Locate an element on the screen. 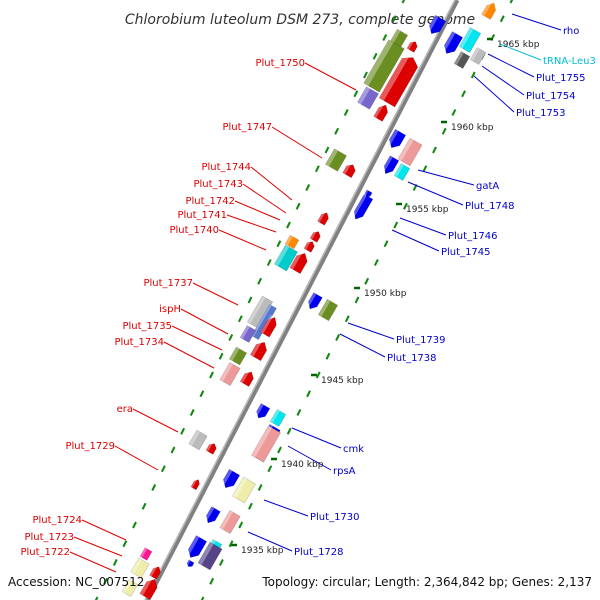  gene-label-left: Plut_1744 is located at coordinates (226, 167).